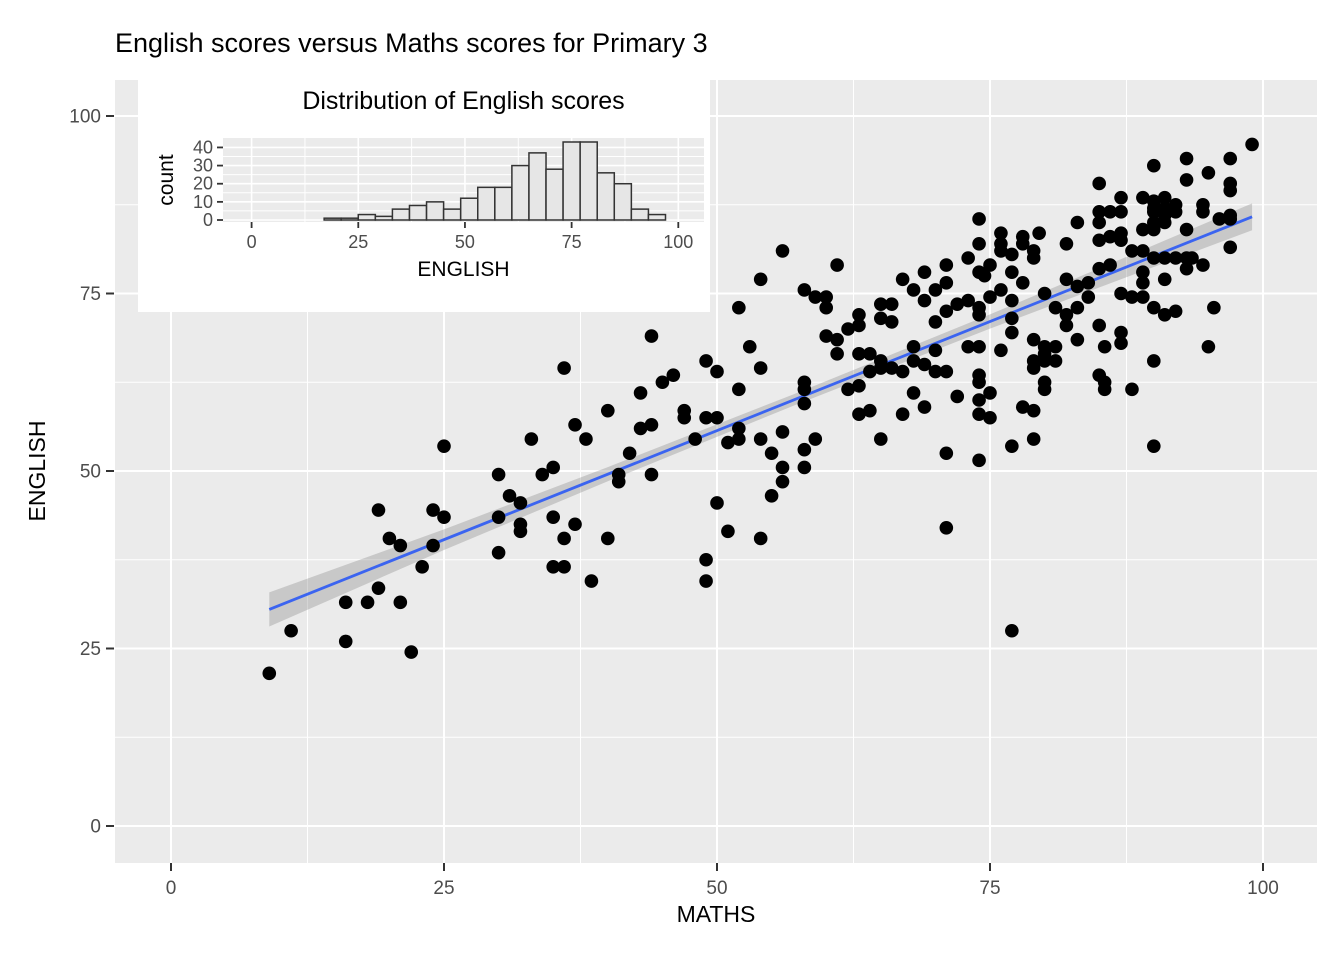  Describe the element at coordinates (203, 202) in the screenshot. I see `inset-y-tick-label: 10` at that location.